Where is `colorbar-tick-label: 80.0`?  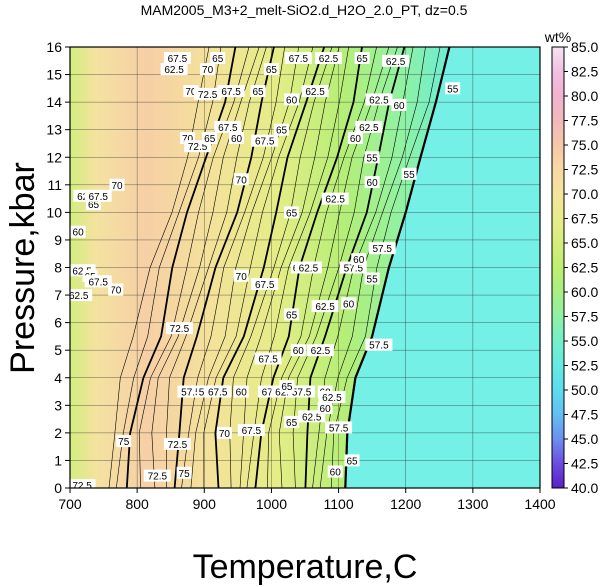 colorbar-tick-label: 80.0 is located at coordinates (584, 96).